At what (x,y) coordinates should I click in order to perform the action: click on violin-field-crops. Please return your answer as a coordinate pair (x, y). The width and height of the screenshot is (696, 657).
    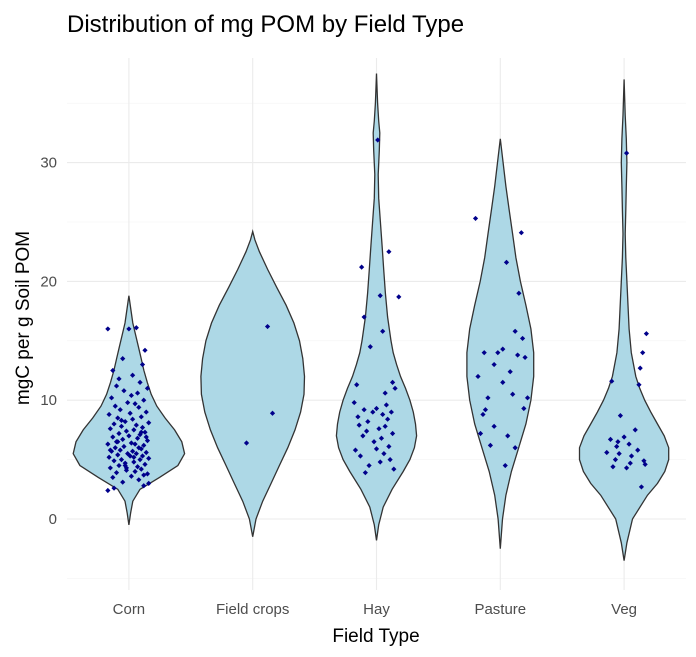
    Looking at the image, I should click on (253, 382).